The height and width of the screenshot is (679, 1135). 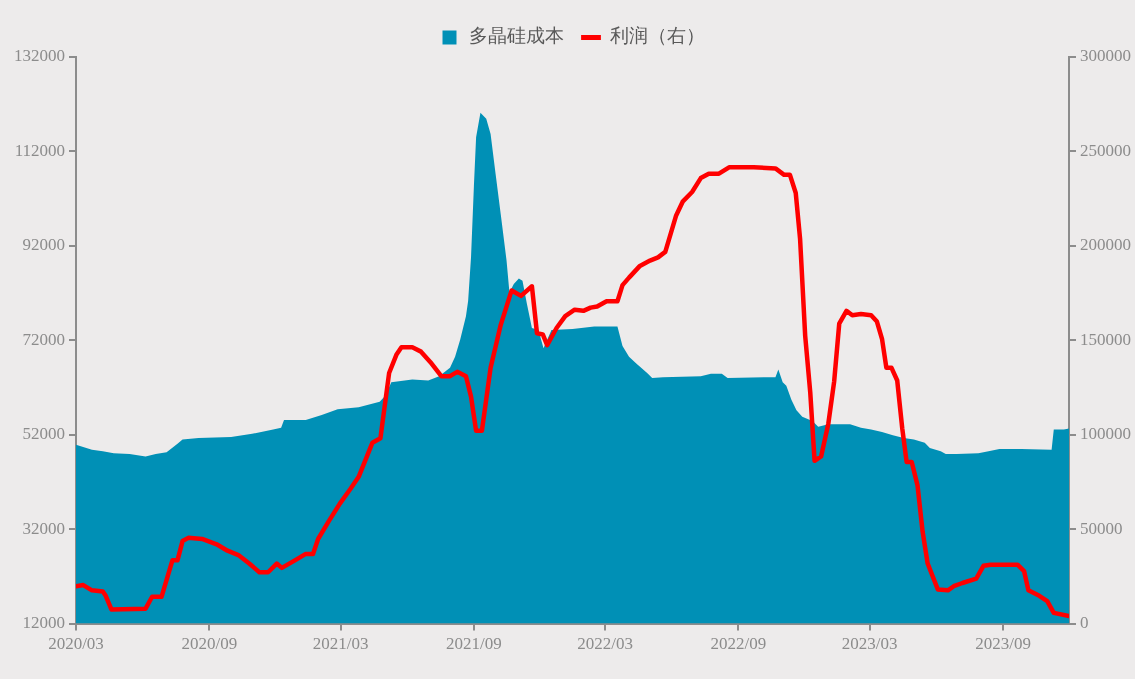 What do you see at coordinates (43, 623) in the screenshot?
I see `y-tick-label: 12000` at bounding box center [43, 623].